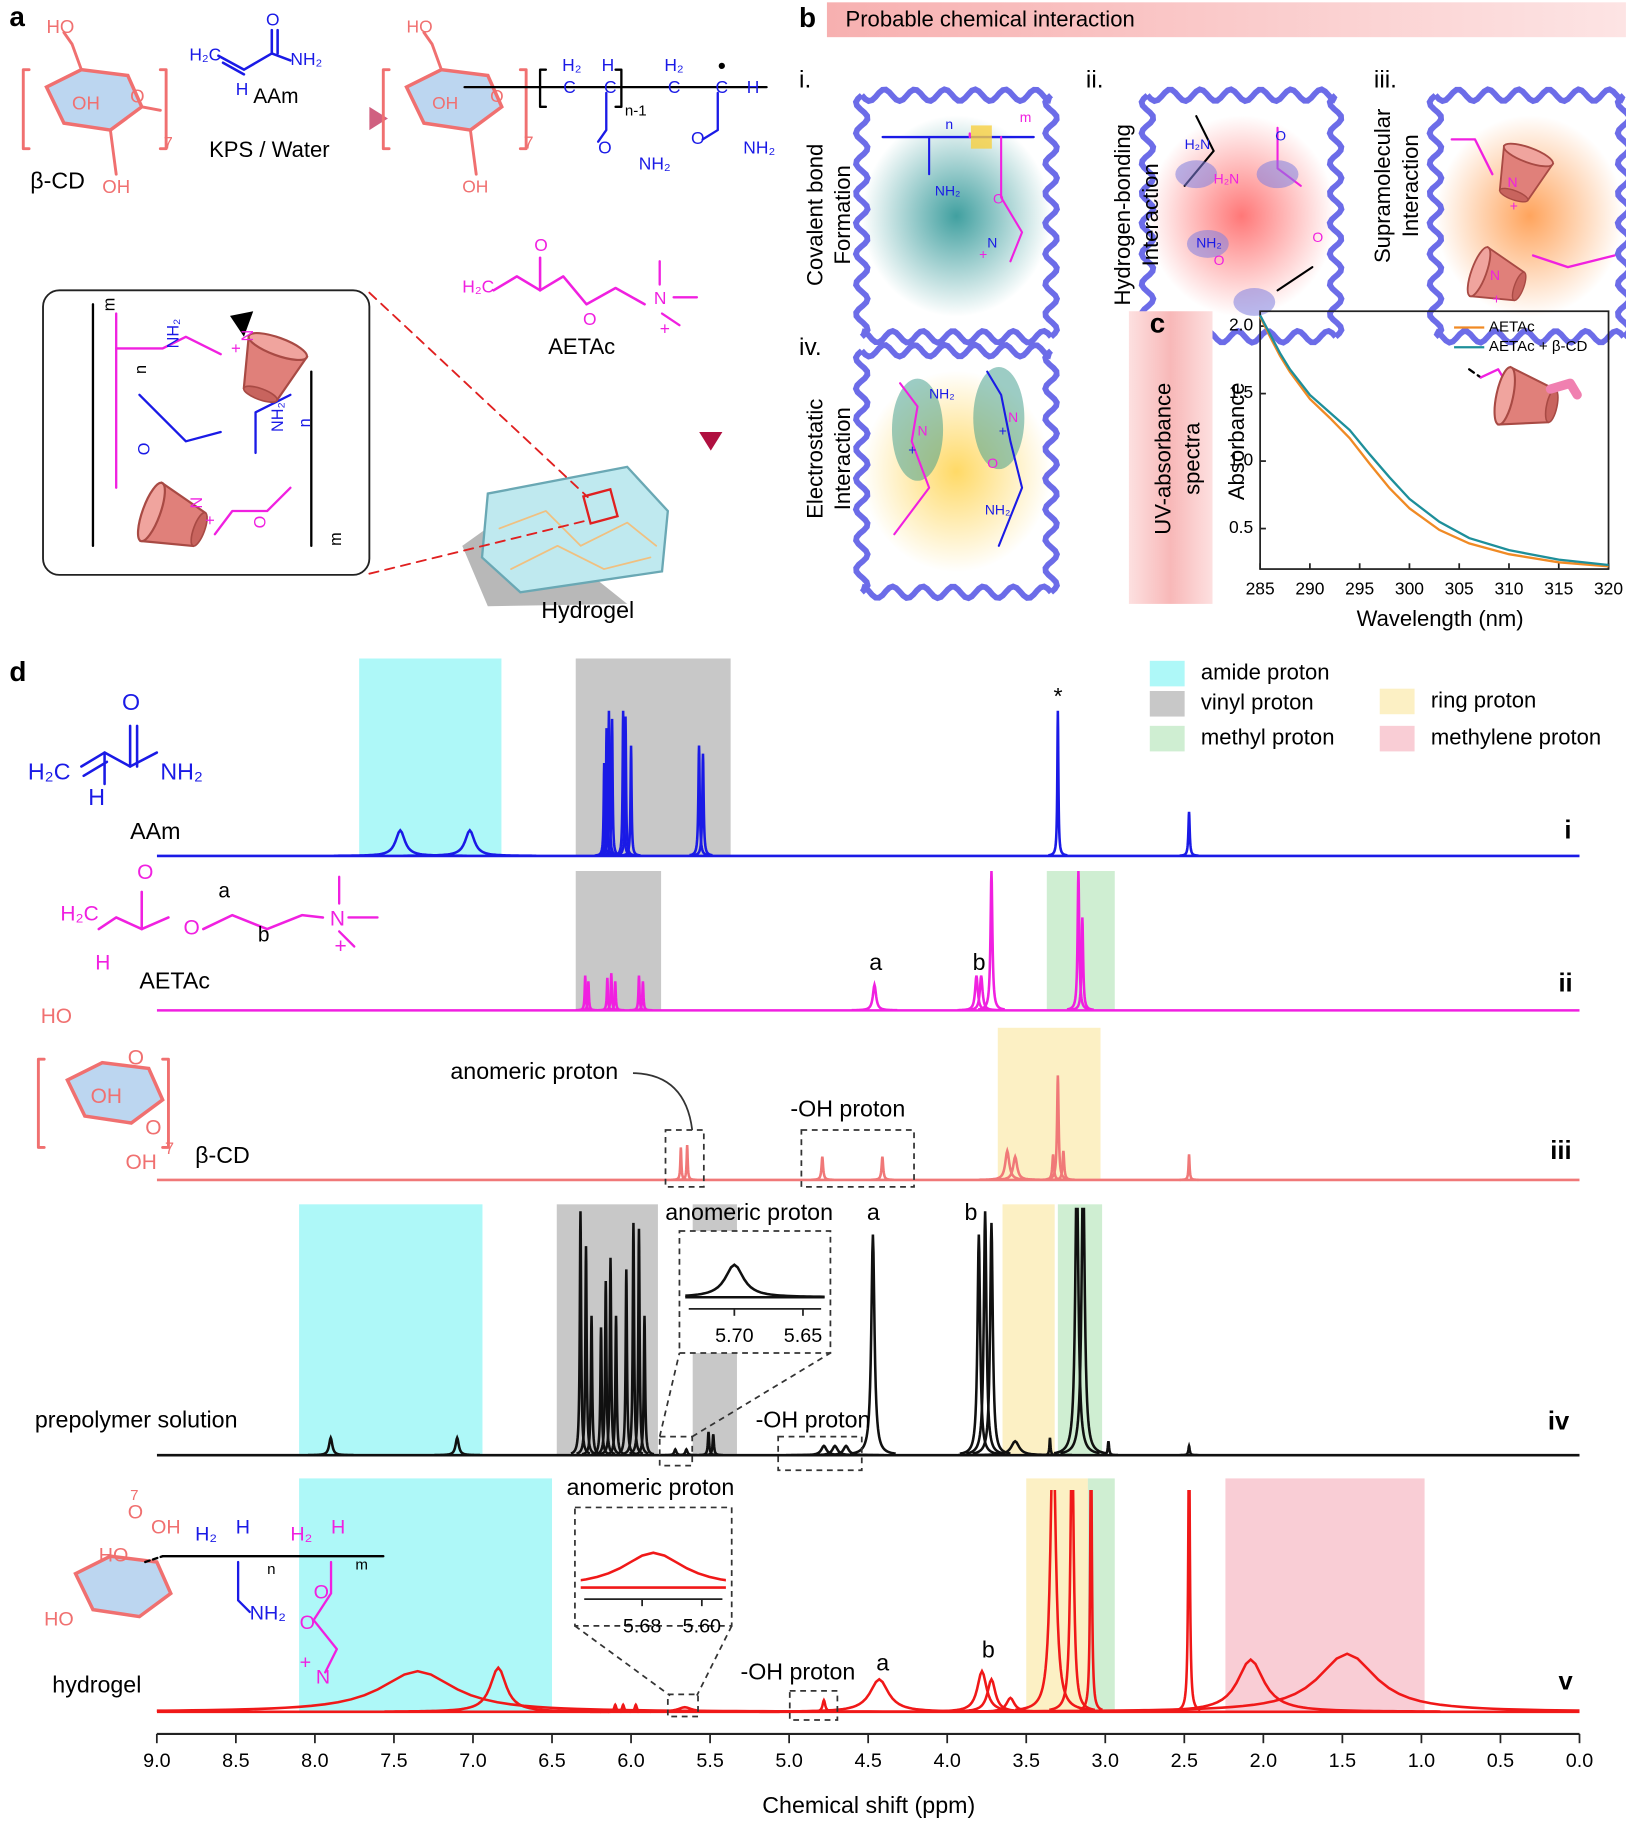 Image resolution: width=1626 pixels, height=1821 pixels. Describe the element at coordinates (1226, 20) in the screenshot. I see `title-bar` at that location.